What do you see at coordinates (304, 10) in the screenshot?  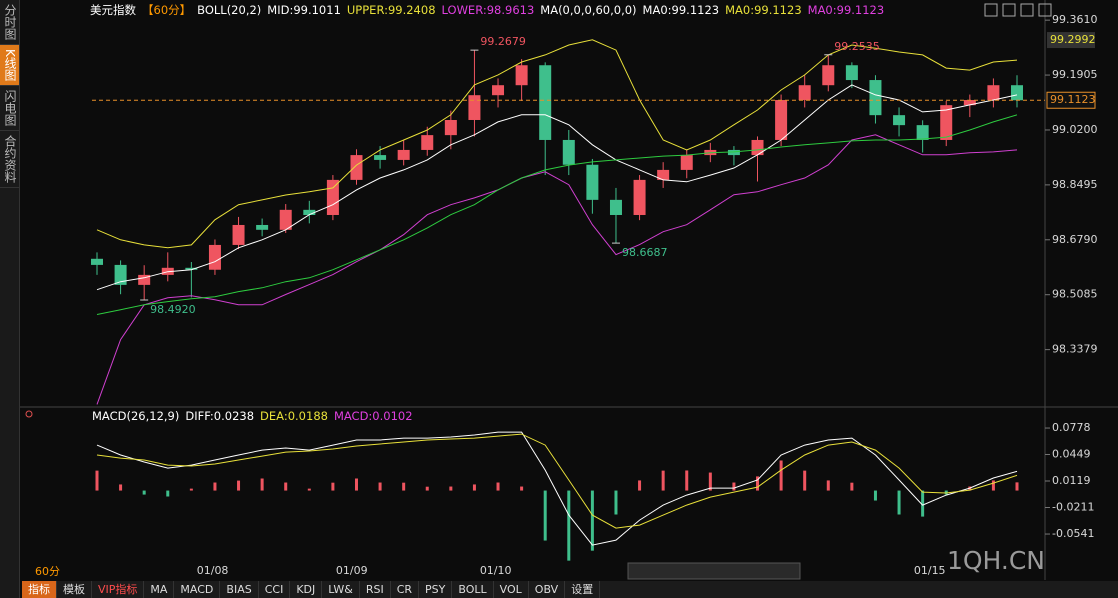 I see `header-item: MID:99.1011` at bounding box center [304, 10].